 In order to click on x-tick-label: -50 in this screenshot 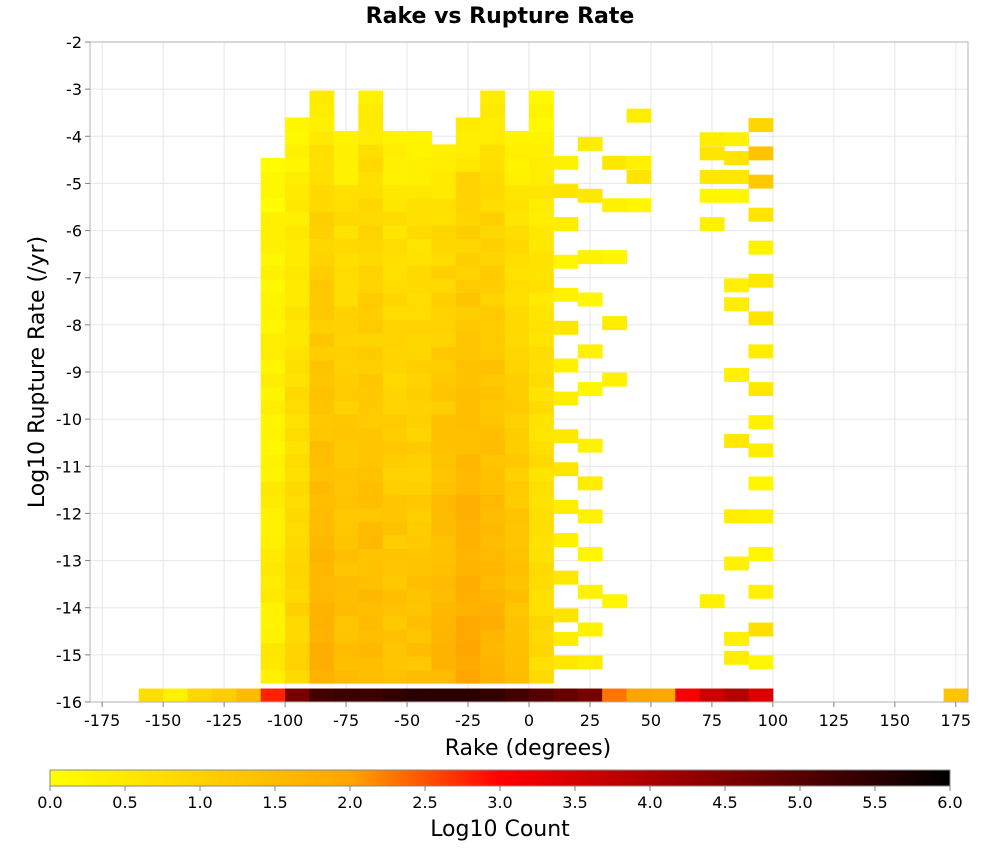, I will do `click(407, 720)`.